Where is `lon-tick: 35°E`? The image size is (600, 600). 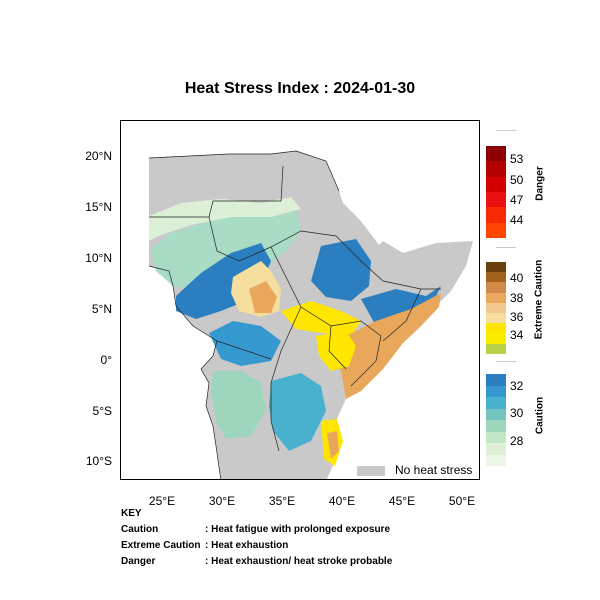 lon-tick: 35°E is located at coordinates (282, 501).